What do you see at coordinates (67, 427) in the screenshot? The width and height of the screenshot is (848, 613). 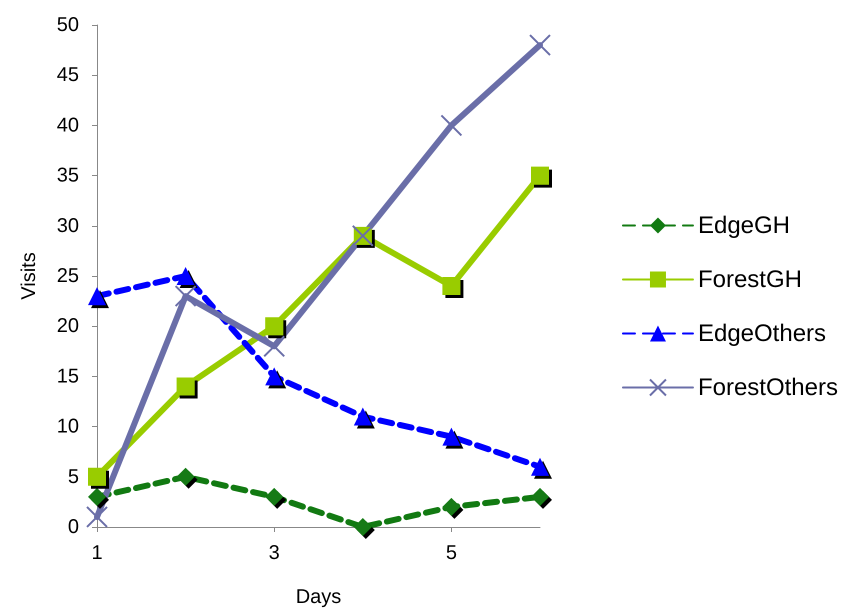 I see `y-tick-label: 10` at bounding box center [67, 427].